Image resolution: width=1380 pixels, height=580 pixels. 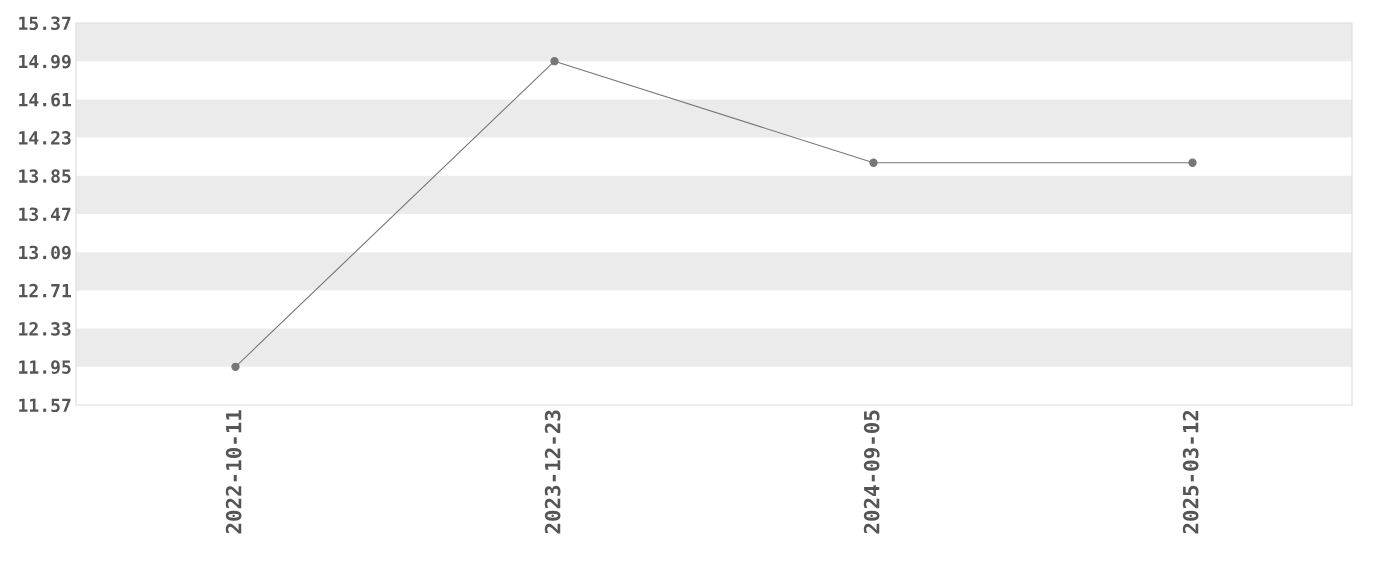 What do you see at coordinates (1190, 472) in the screenshot?
I see `x-tick-label: 2025-03-12` at bounding box center [1190, 472].